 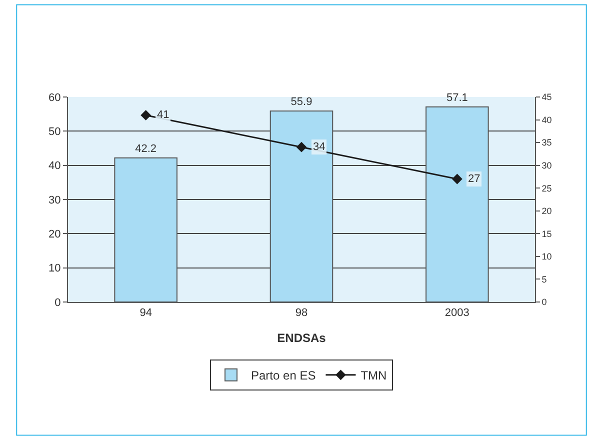 What do you see at coordinates (544, 302) in the screenshot?
I see `y2-tick-label: 0` at bounding box center [544, 302].